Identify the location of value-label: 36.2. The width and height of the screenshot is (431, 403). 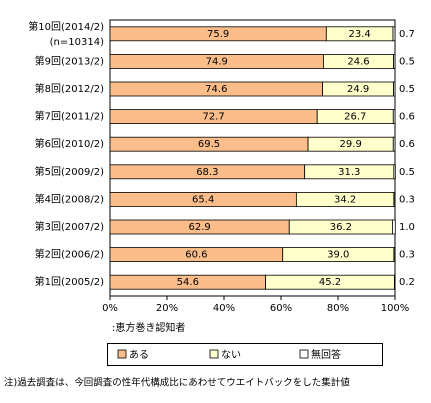
(341, 227).